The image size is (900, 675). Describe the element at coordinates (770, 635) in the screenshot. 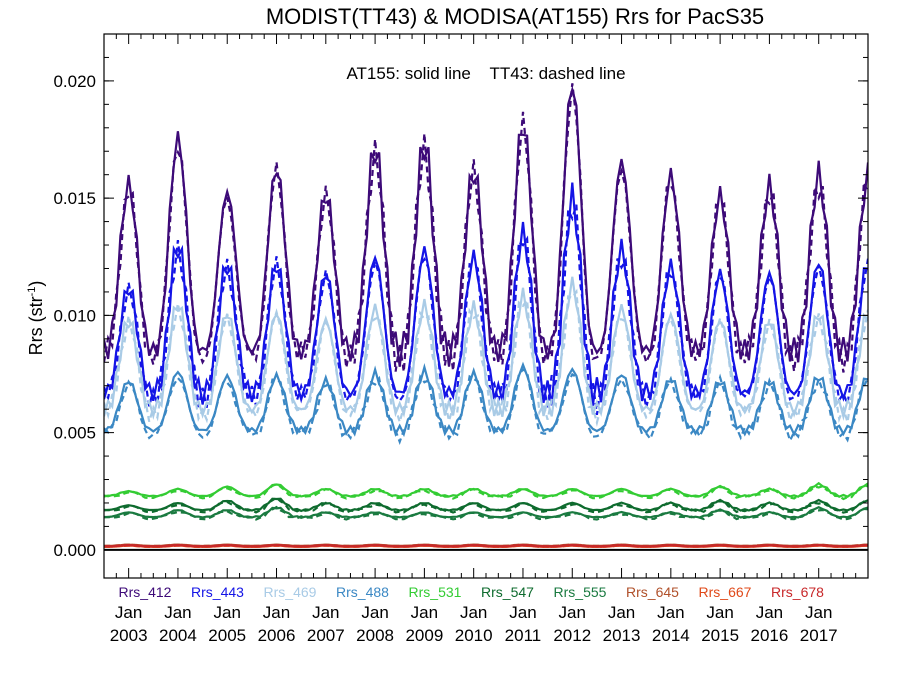

I see `x-tick-year: 2016` at that location.